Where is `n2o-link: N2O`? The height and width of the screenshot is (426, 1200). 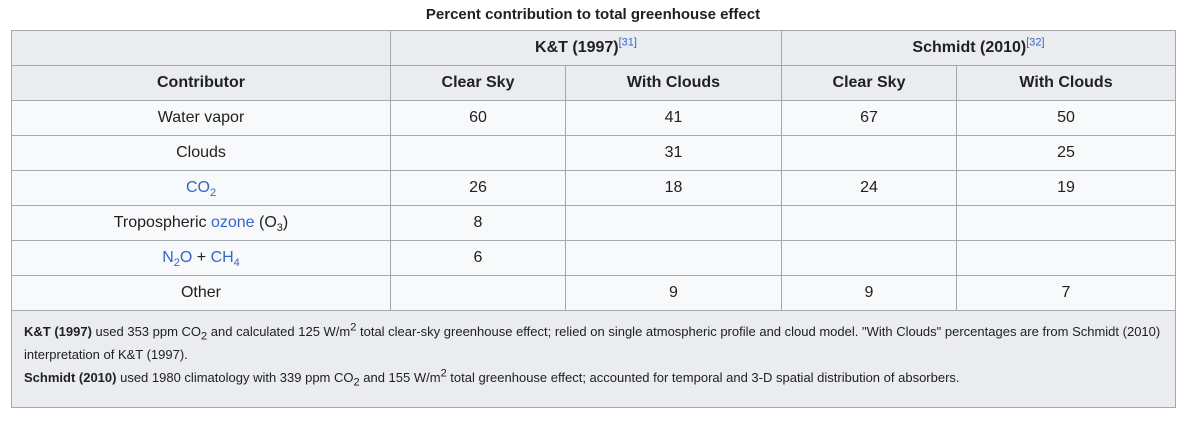
n2o-link: N2O is located at coordinates (177, 259).